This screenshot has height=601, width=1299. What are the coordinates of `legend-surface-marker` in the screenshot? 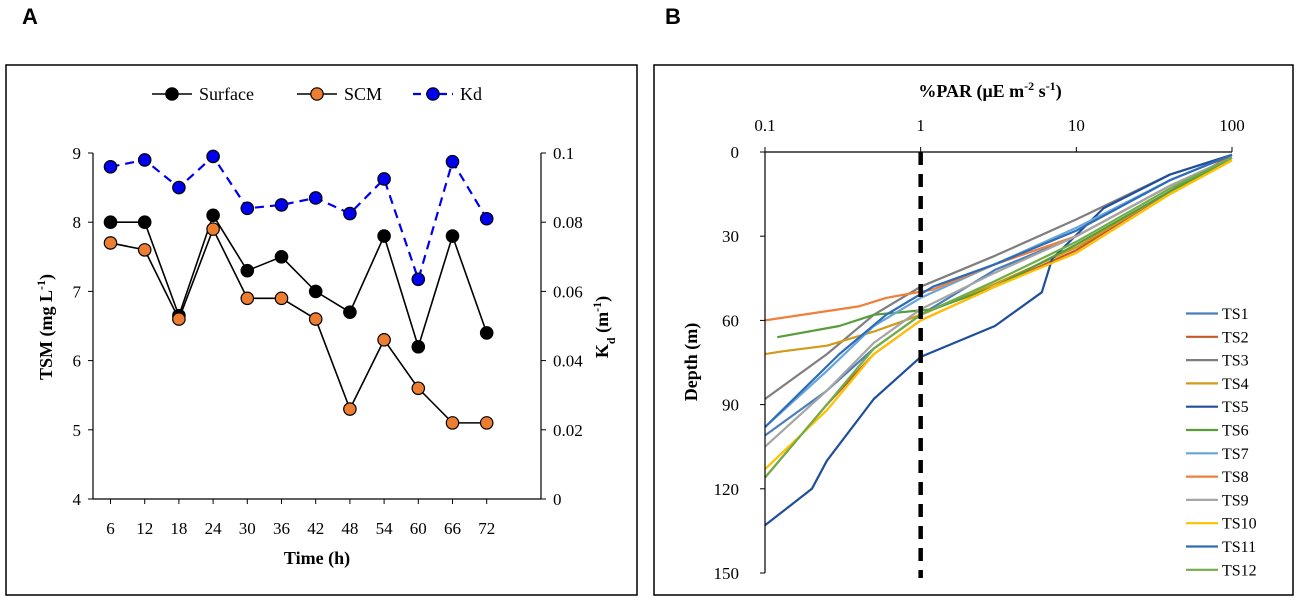 It's located at (172, 94).